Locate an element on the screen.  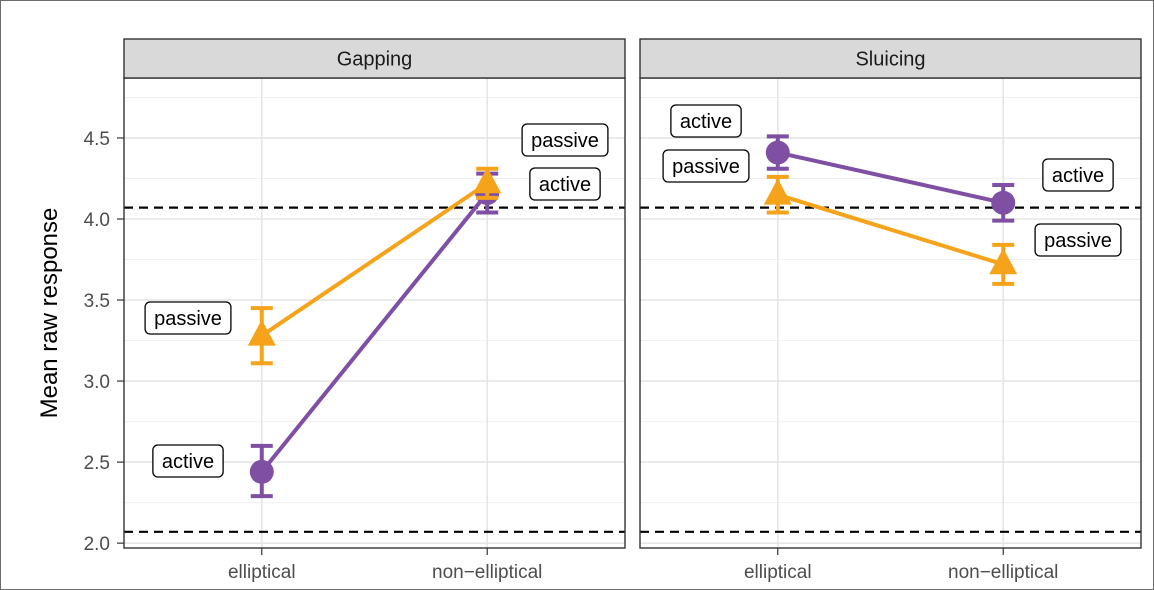
y-tick-label-1: 2.5 is located at coordinates (97, 463).